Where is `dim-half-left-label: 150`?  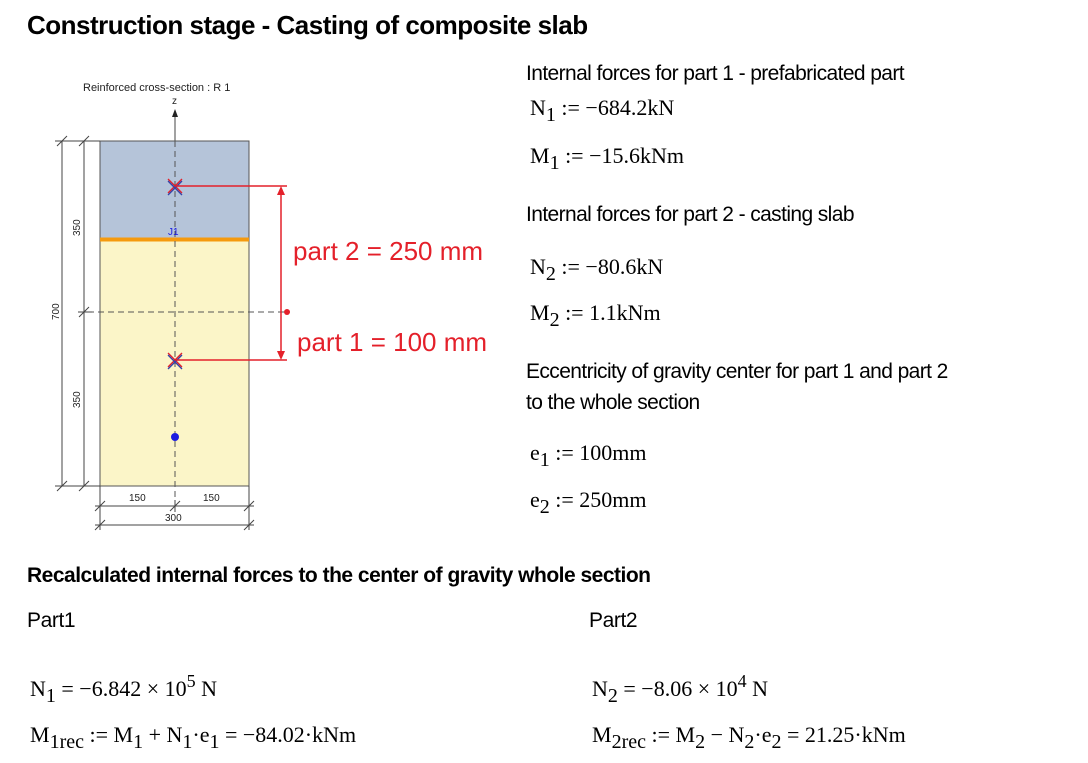
dim-half-left-label: 150 is located at coordinates (137, 498).